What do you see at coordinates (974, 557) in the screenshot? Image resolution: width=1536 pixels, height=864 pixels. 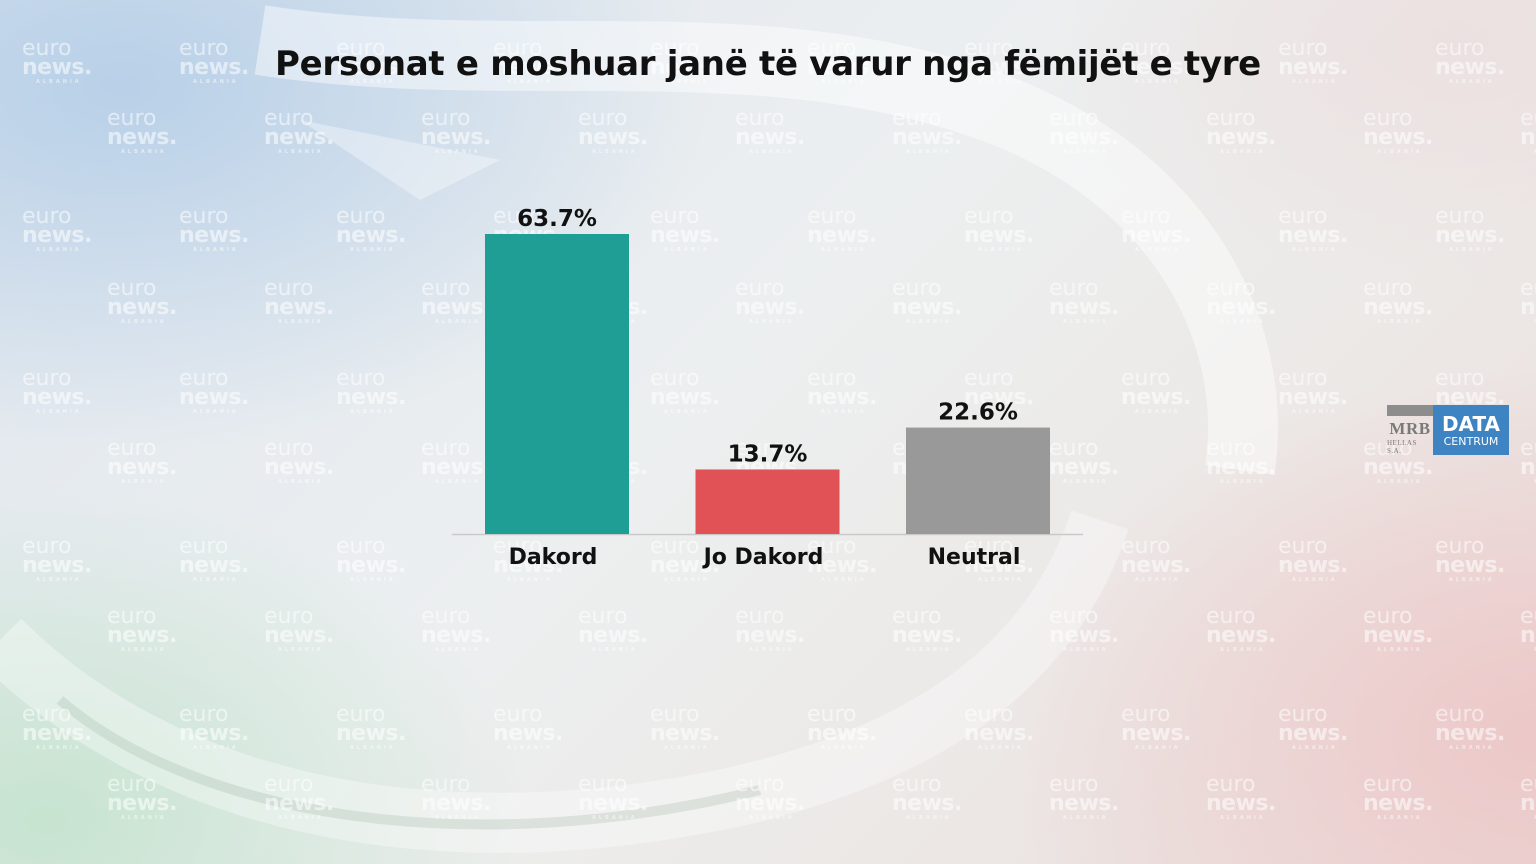 I see `category-label: Neutral` at bounding box center [974, 557].